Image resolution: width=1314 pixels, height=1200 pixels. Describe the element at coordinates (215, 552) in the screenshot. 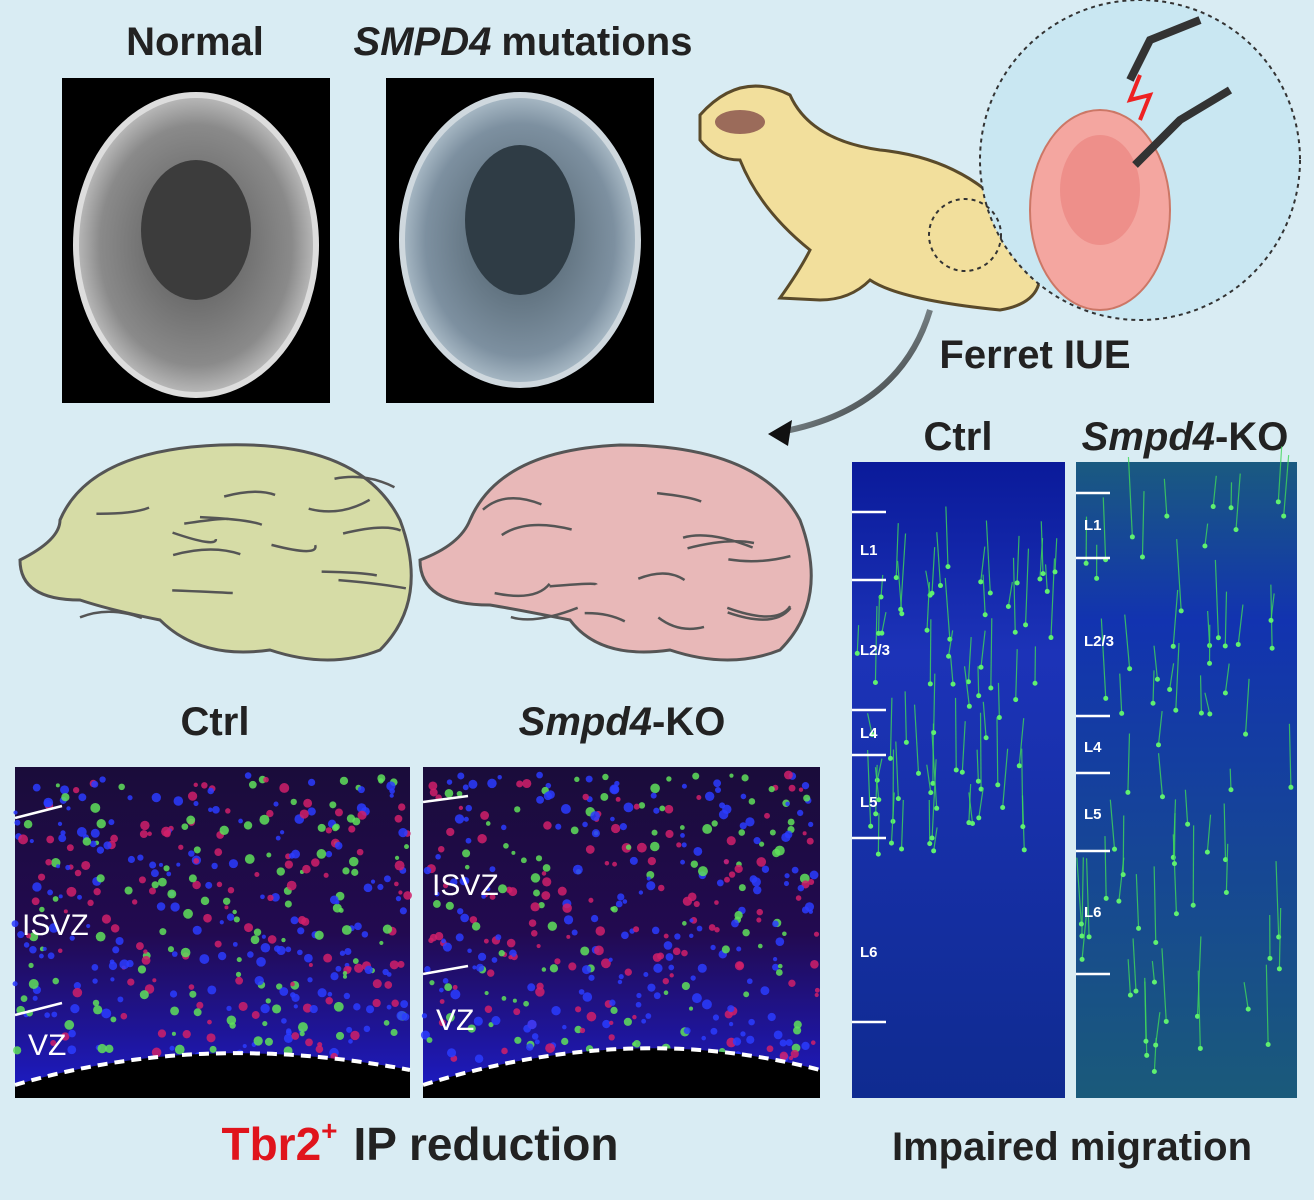

I see `brain-ctrl` at that location.